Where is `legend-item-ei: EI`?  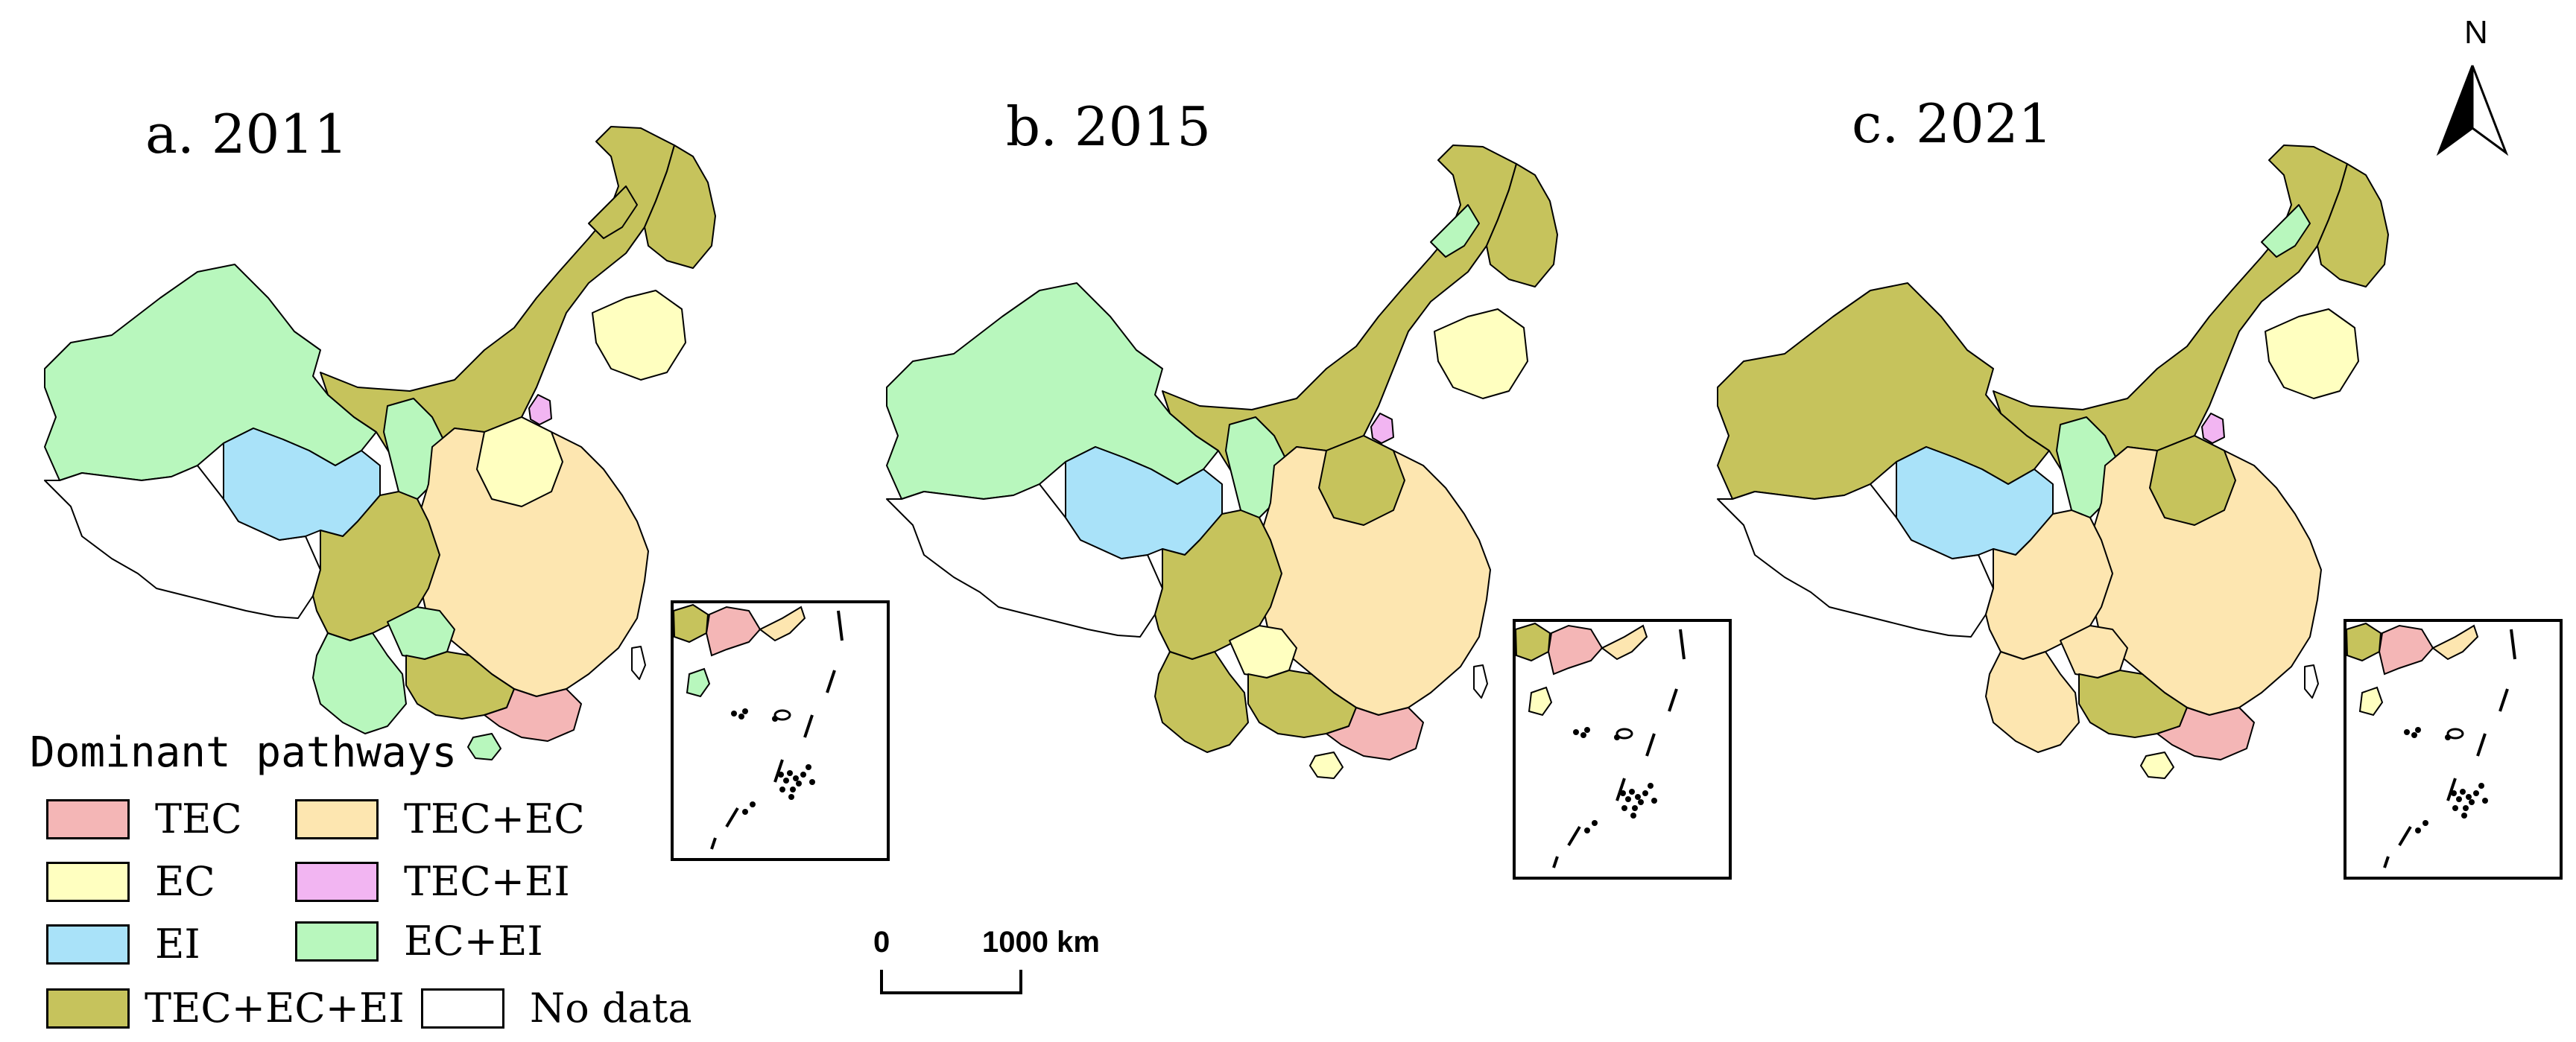 legend-item-ei: EI is located at coordinates (123, 945).